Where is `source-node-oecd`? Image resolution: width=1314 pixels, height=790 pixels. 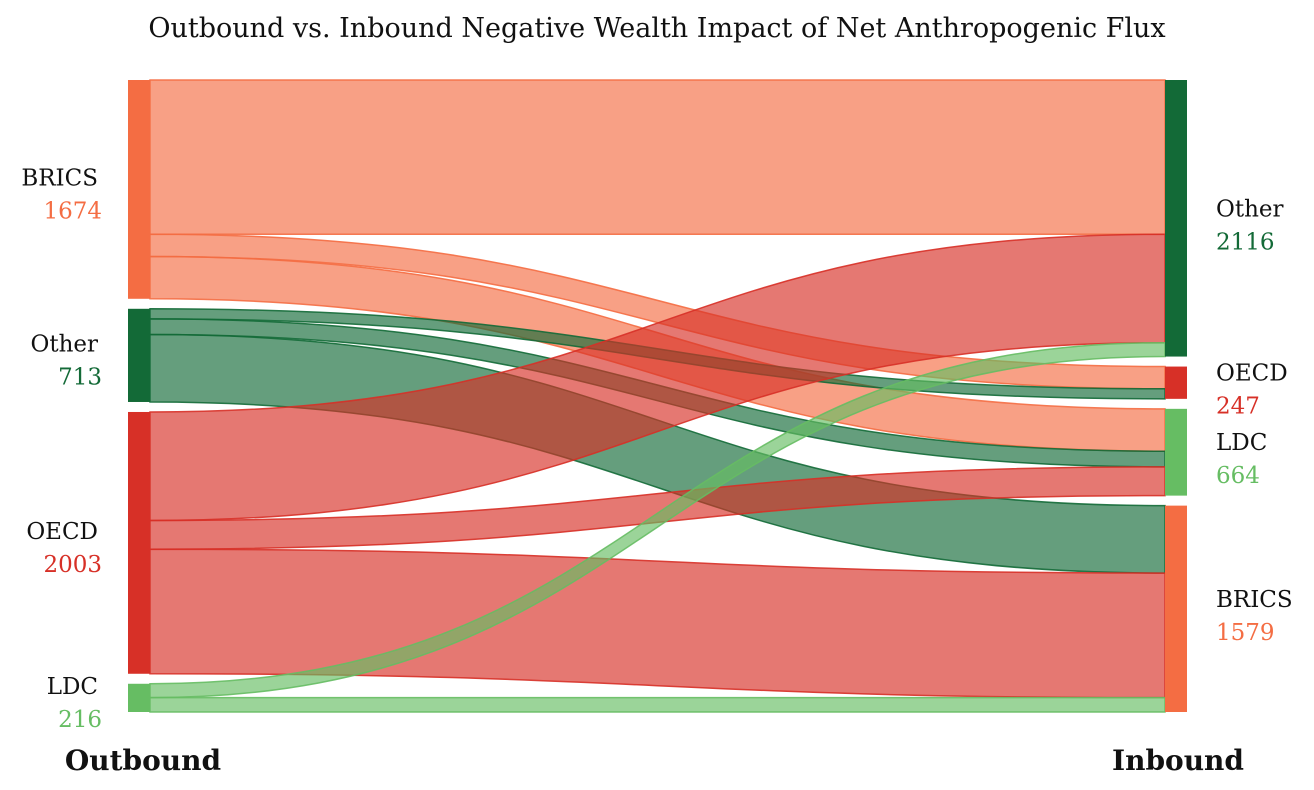
source-node-oecd is located at coordinates (139, 542).